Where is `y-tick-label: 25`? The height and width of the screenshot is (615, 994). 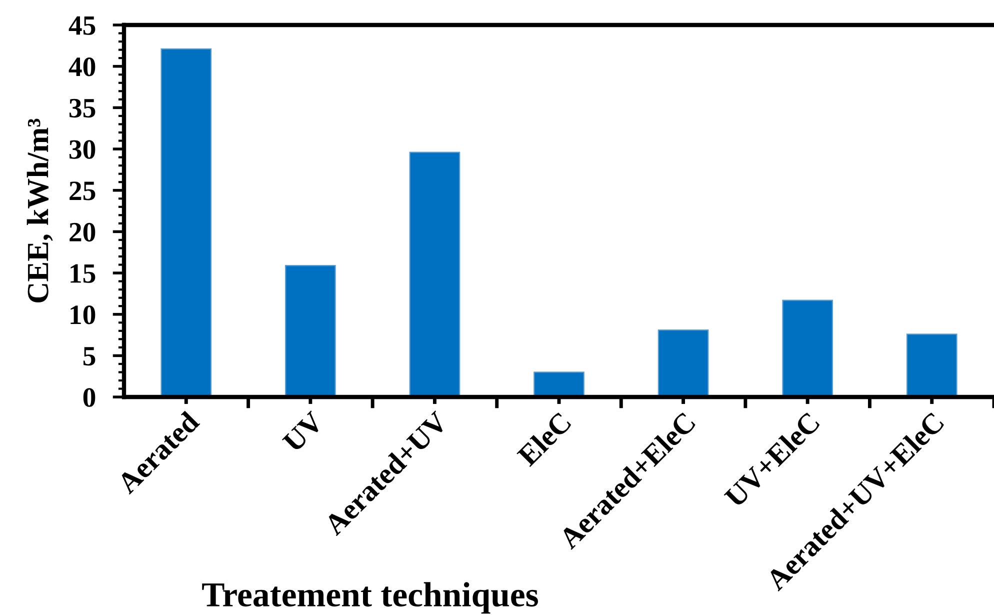 y-tick-label: 25 is located at coordinates (83, 191).